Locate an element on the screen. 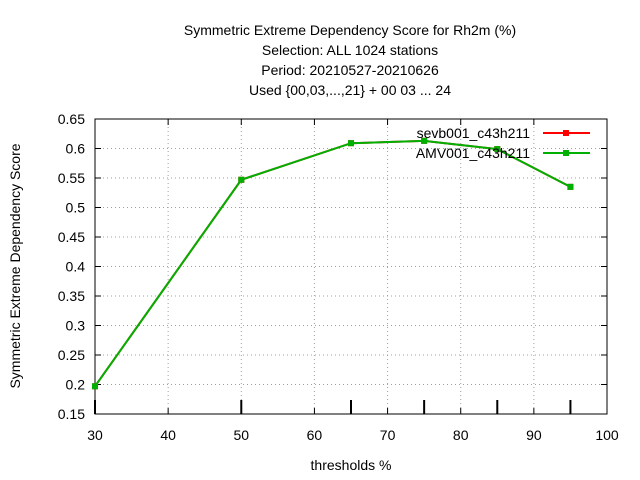 This screenshot has width=640, height=480. legend: sevb001_c43h211 AMV001_c43h211 is located at coordinates (503, 143).